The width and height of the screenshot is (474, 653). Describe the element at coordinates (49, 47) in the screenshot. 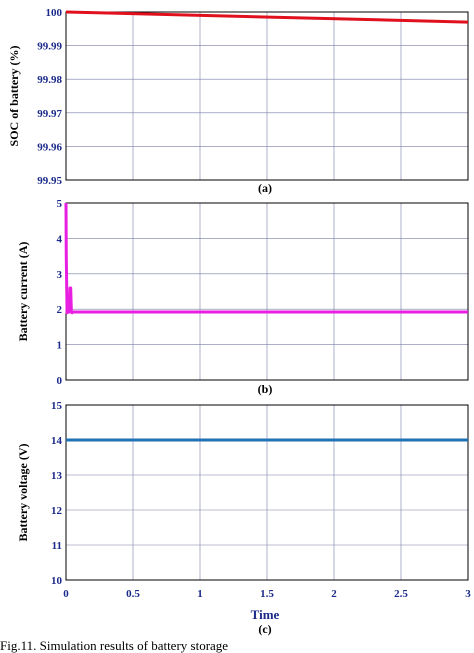

I see `y-tick-label: 99.99` at that location.